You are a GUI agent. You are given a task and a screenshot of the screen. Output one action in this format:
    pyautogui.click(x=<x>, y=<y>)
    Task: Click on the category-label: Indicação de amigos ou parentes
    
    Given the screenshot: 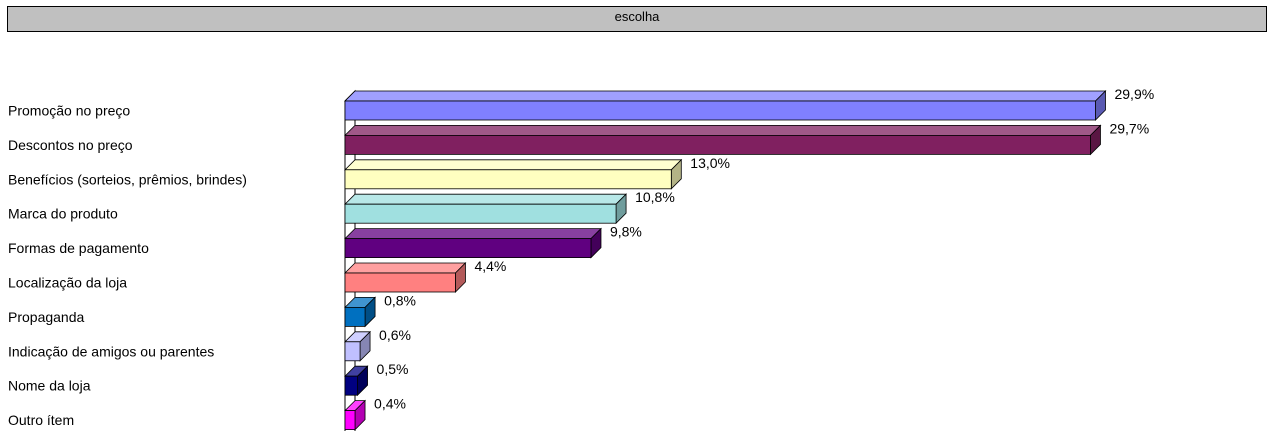 What is the action you would take?
    pyautogui.click(x=111, y=351)
    